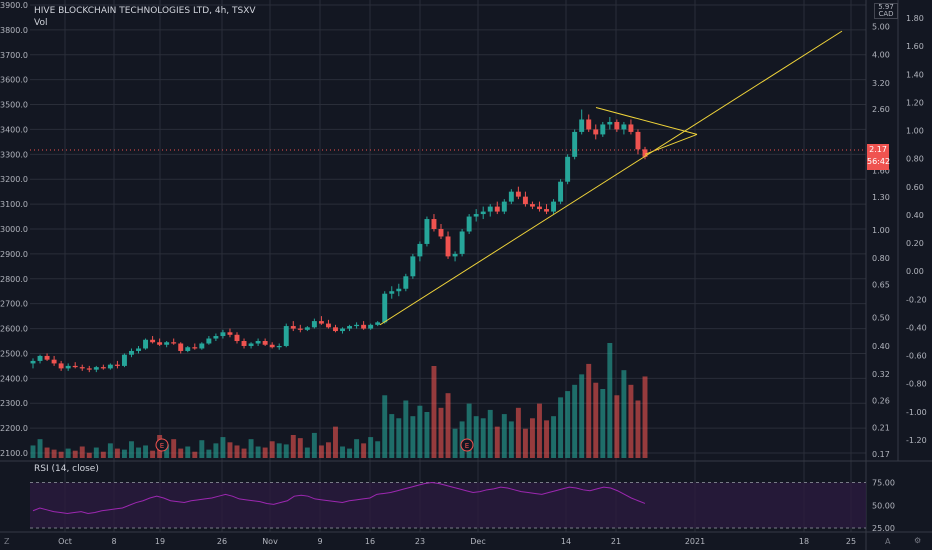 The width and height of the screenshot is (932, 550). What do you see at coordinates (14, 279) in the screenshot?
I see `left-tick-label: 2800.0` at bounding box center [14, 279].